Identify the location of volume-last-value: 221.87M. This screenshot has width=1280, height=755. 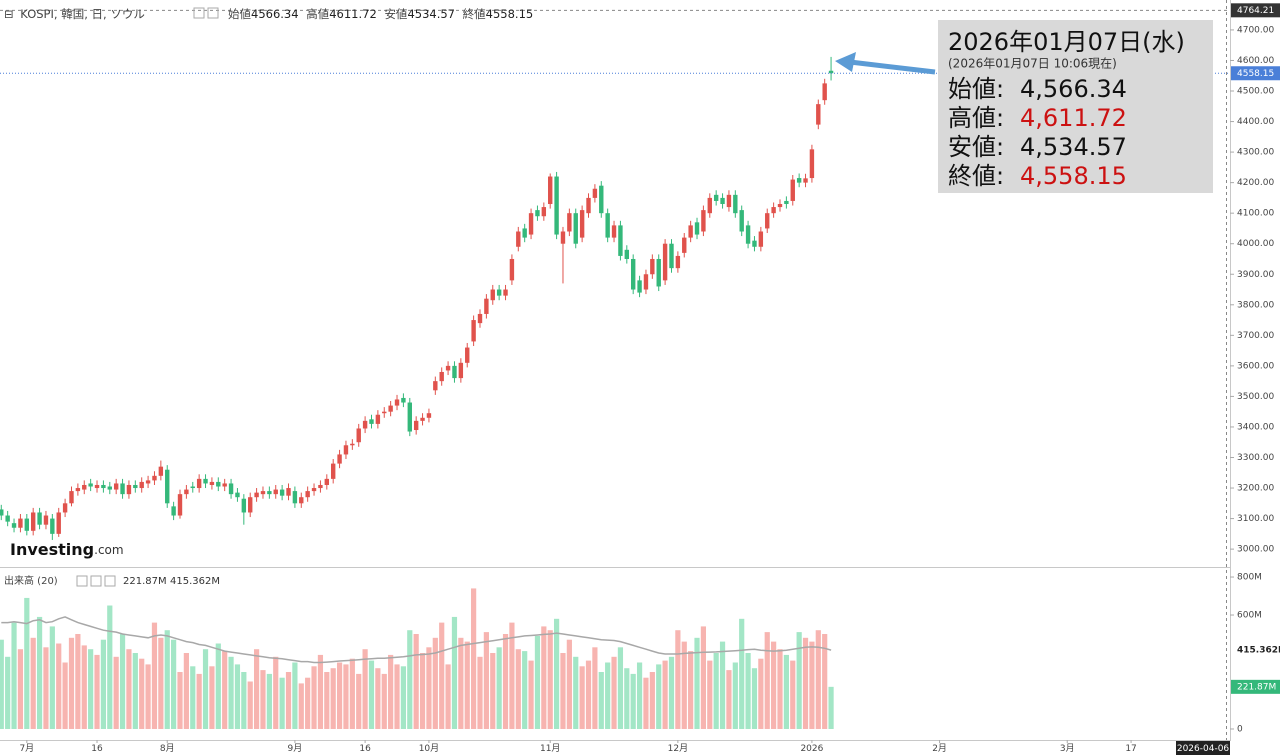
(145, 581).